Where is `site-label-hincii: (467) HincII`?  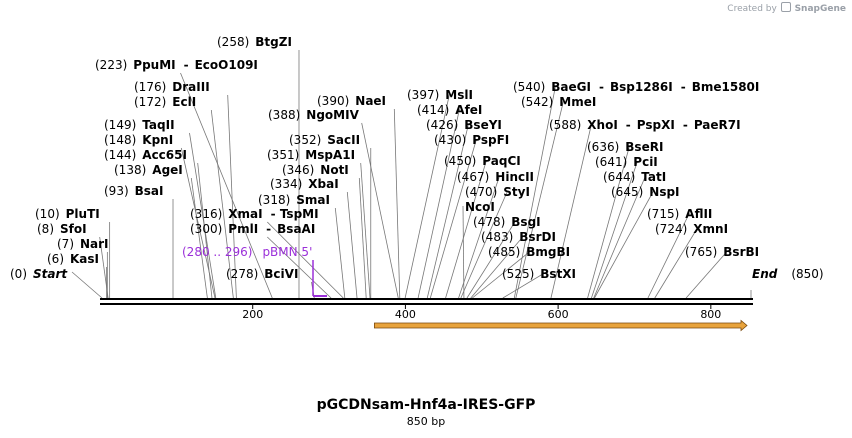 site-label-hincii: (467) HincII is located at coordinates (495, 177).